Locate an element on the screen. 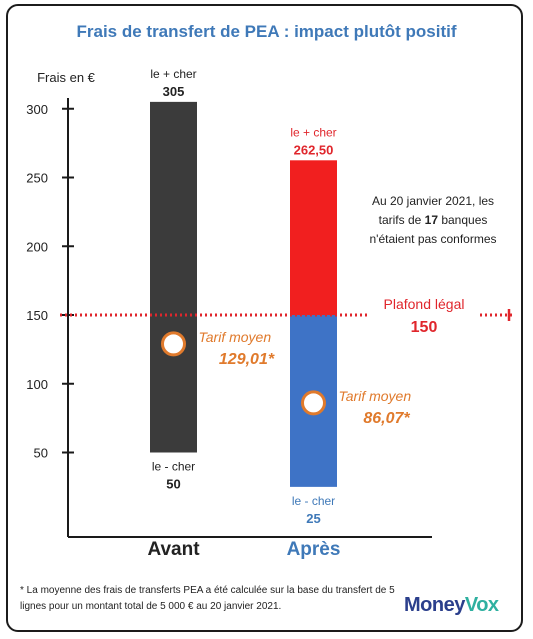 The width and height of the screenshot is (533, 639). y-tick-label: 200 is located at coordinates (37, 246).